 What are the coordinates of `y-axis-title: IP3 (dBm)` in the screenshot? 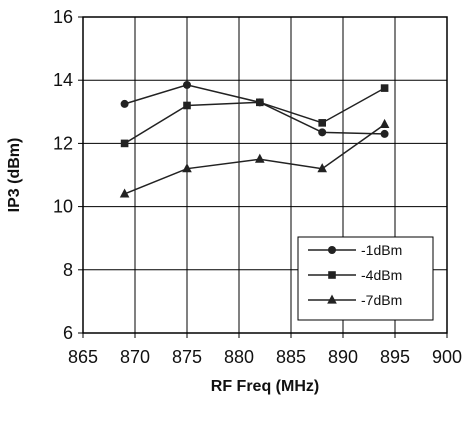 It's located at (14, 175).